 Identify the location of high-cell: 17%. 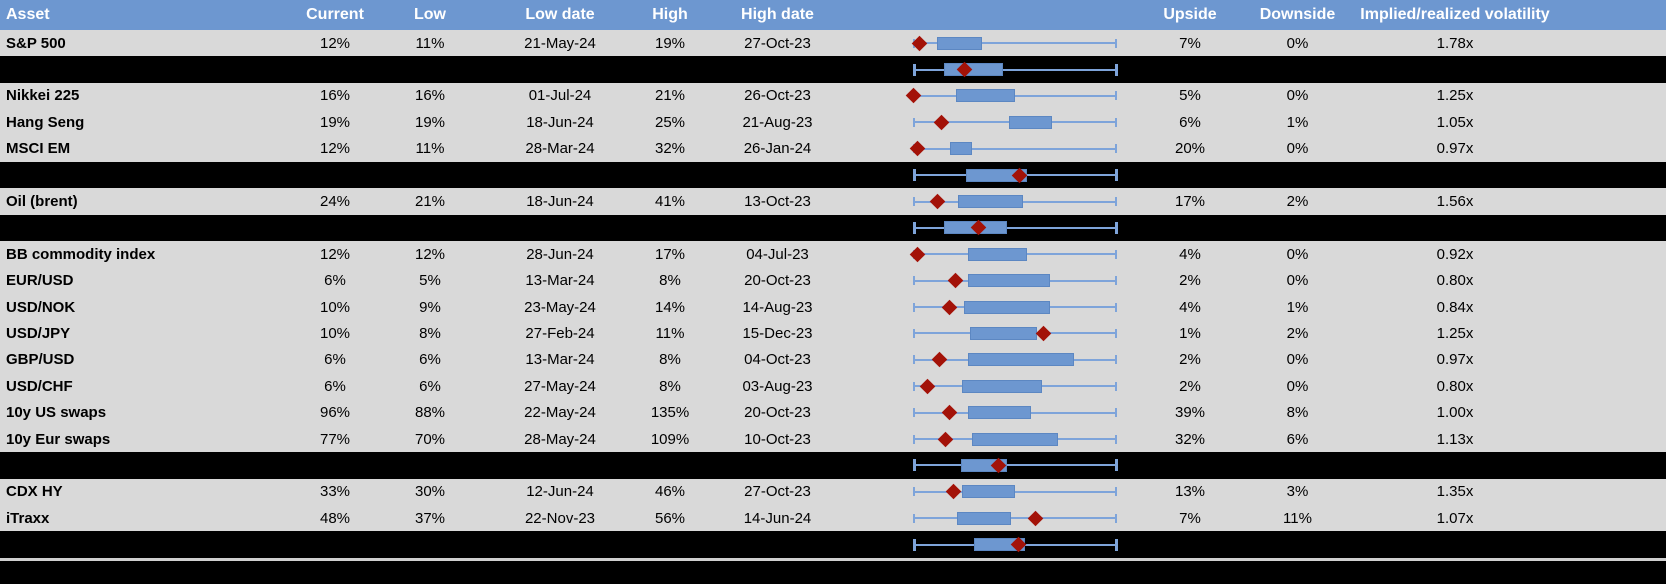
(670, 254).